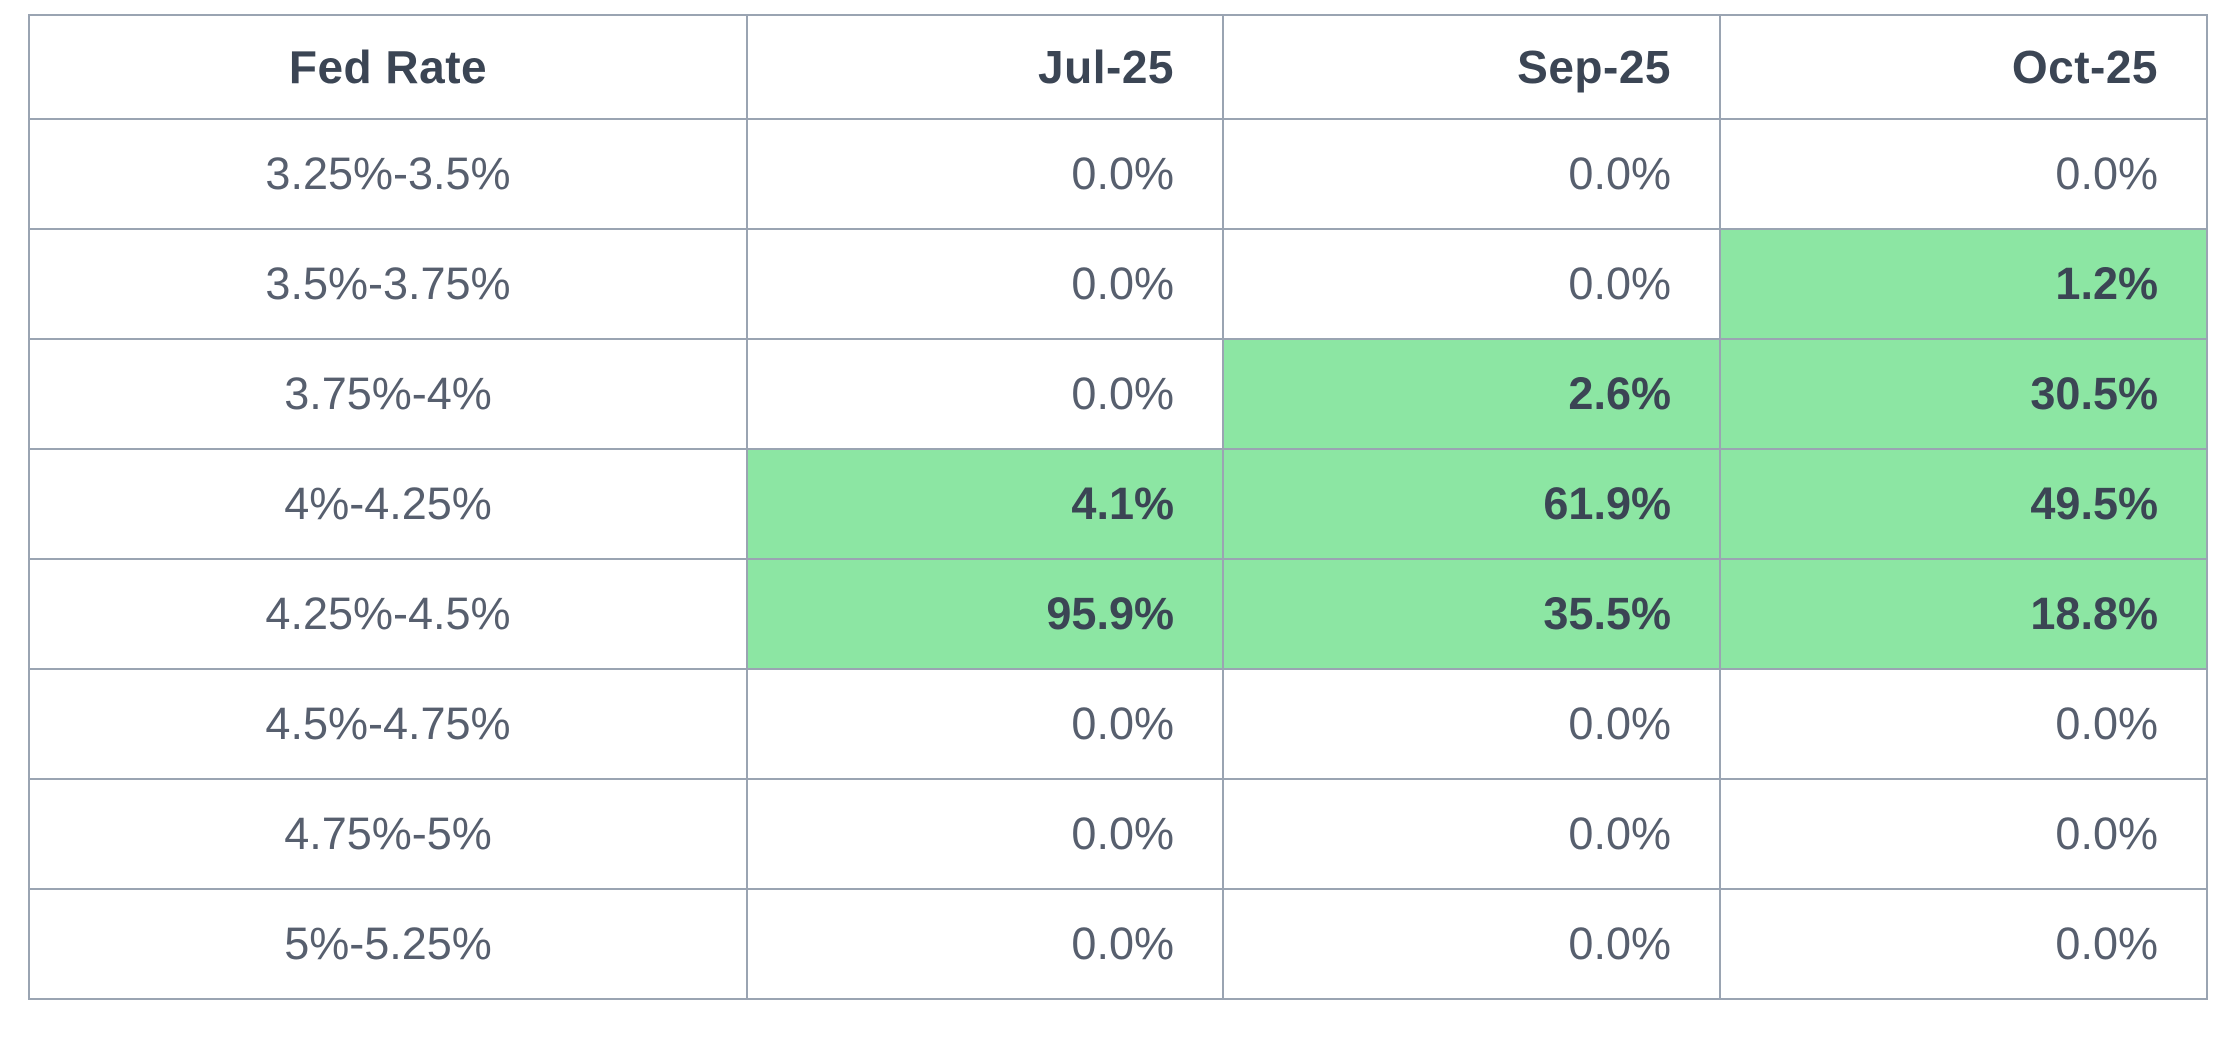 The width and height of the screenshot is (2228, 1042). What do you see at coordinates (1963, 394) in the screenshot?
I see `probability-cell: 30.5%` at bounding box center [1963, 394].